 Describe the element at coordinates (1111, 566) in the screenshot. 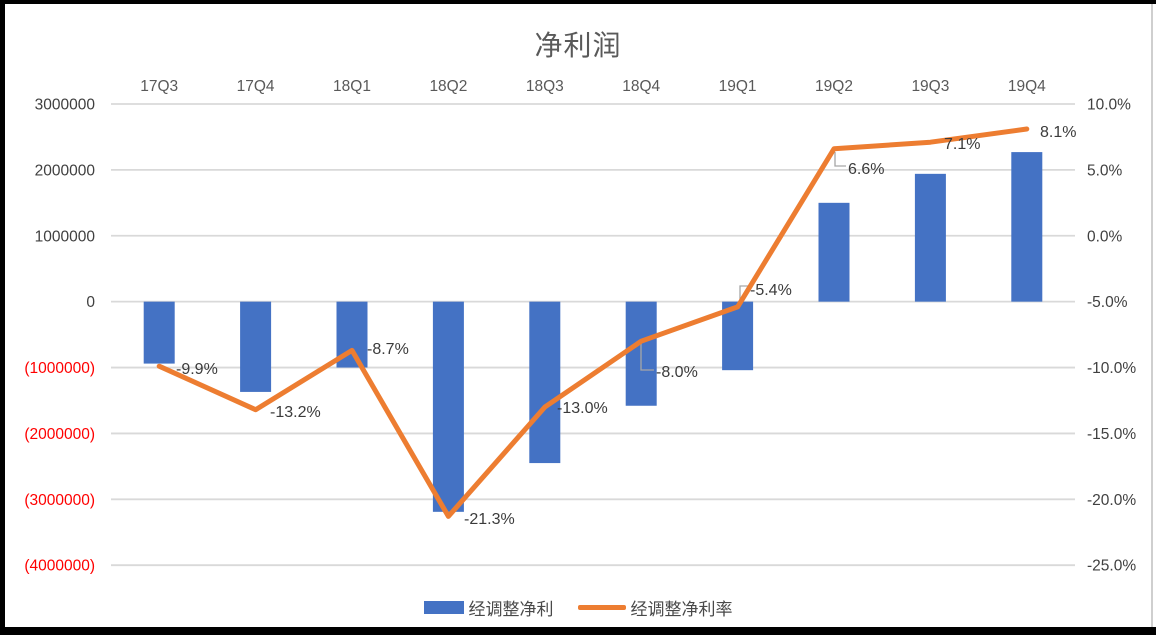

I see `right-axis-tick-label: -25.0%` at that location.